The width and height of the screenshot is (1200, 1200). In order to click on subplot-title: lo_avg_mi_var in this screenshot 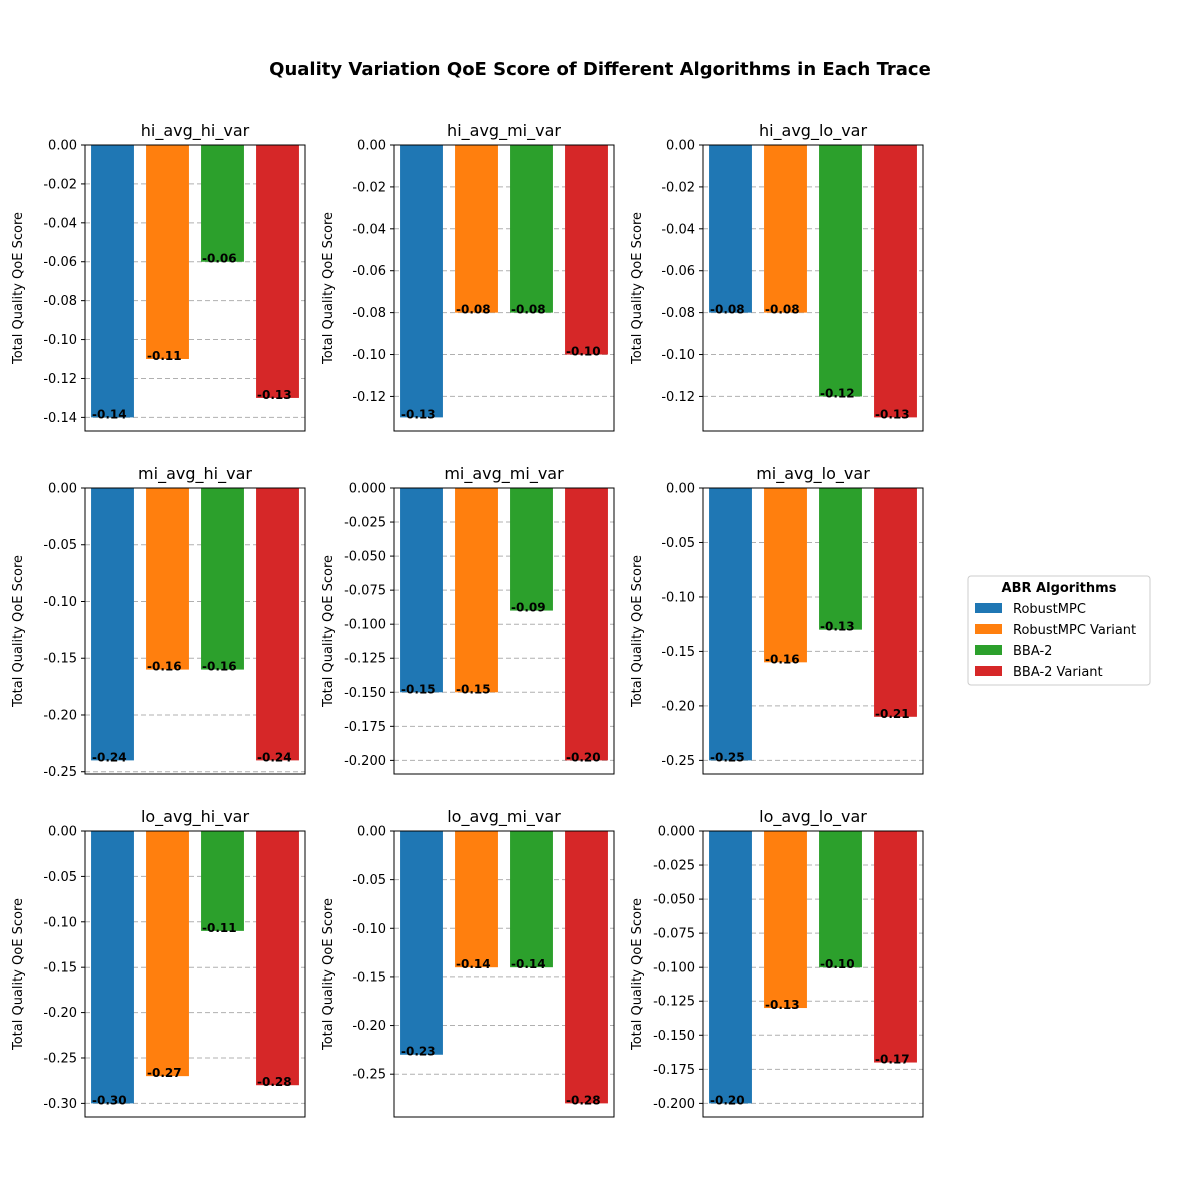, I will do `click(504, 817)`.